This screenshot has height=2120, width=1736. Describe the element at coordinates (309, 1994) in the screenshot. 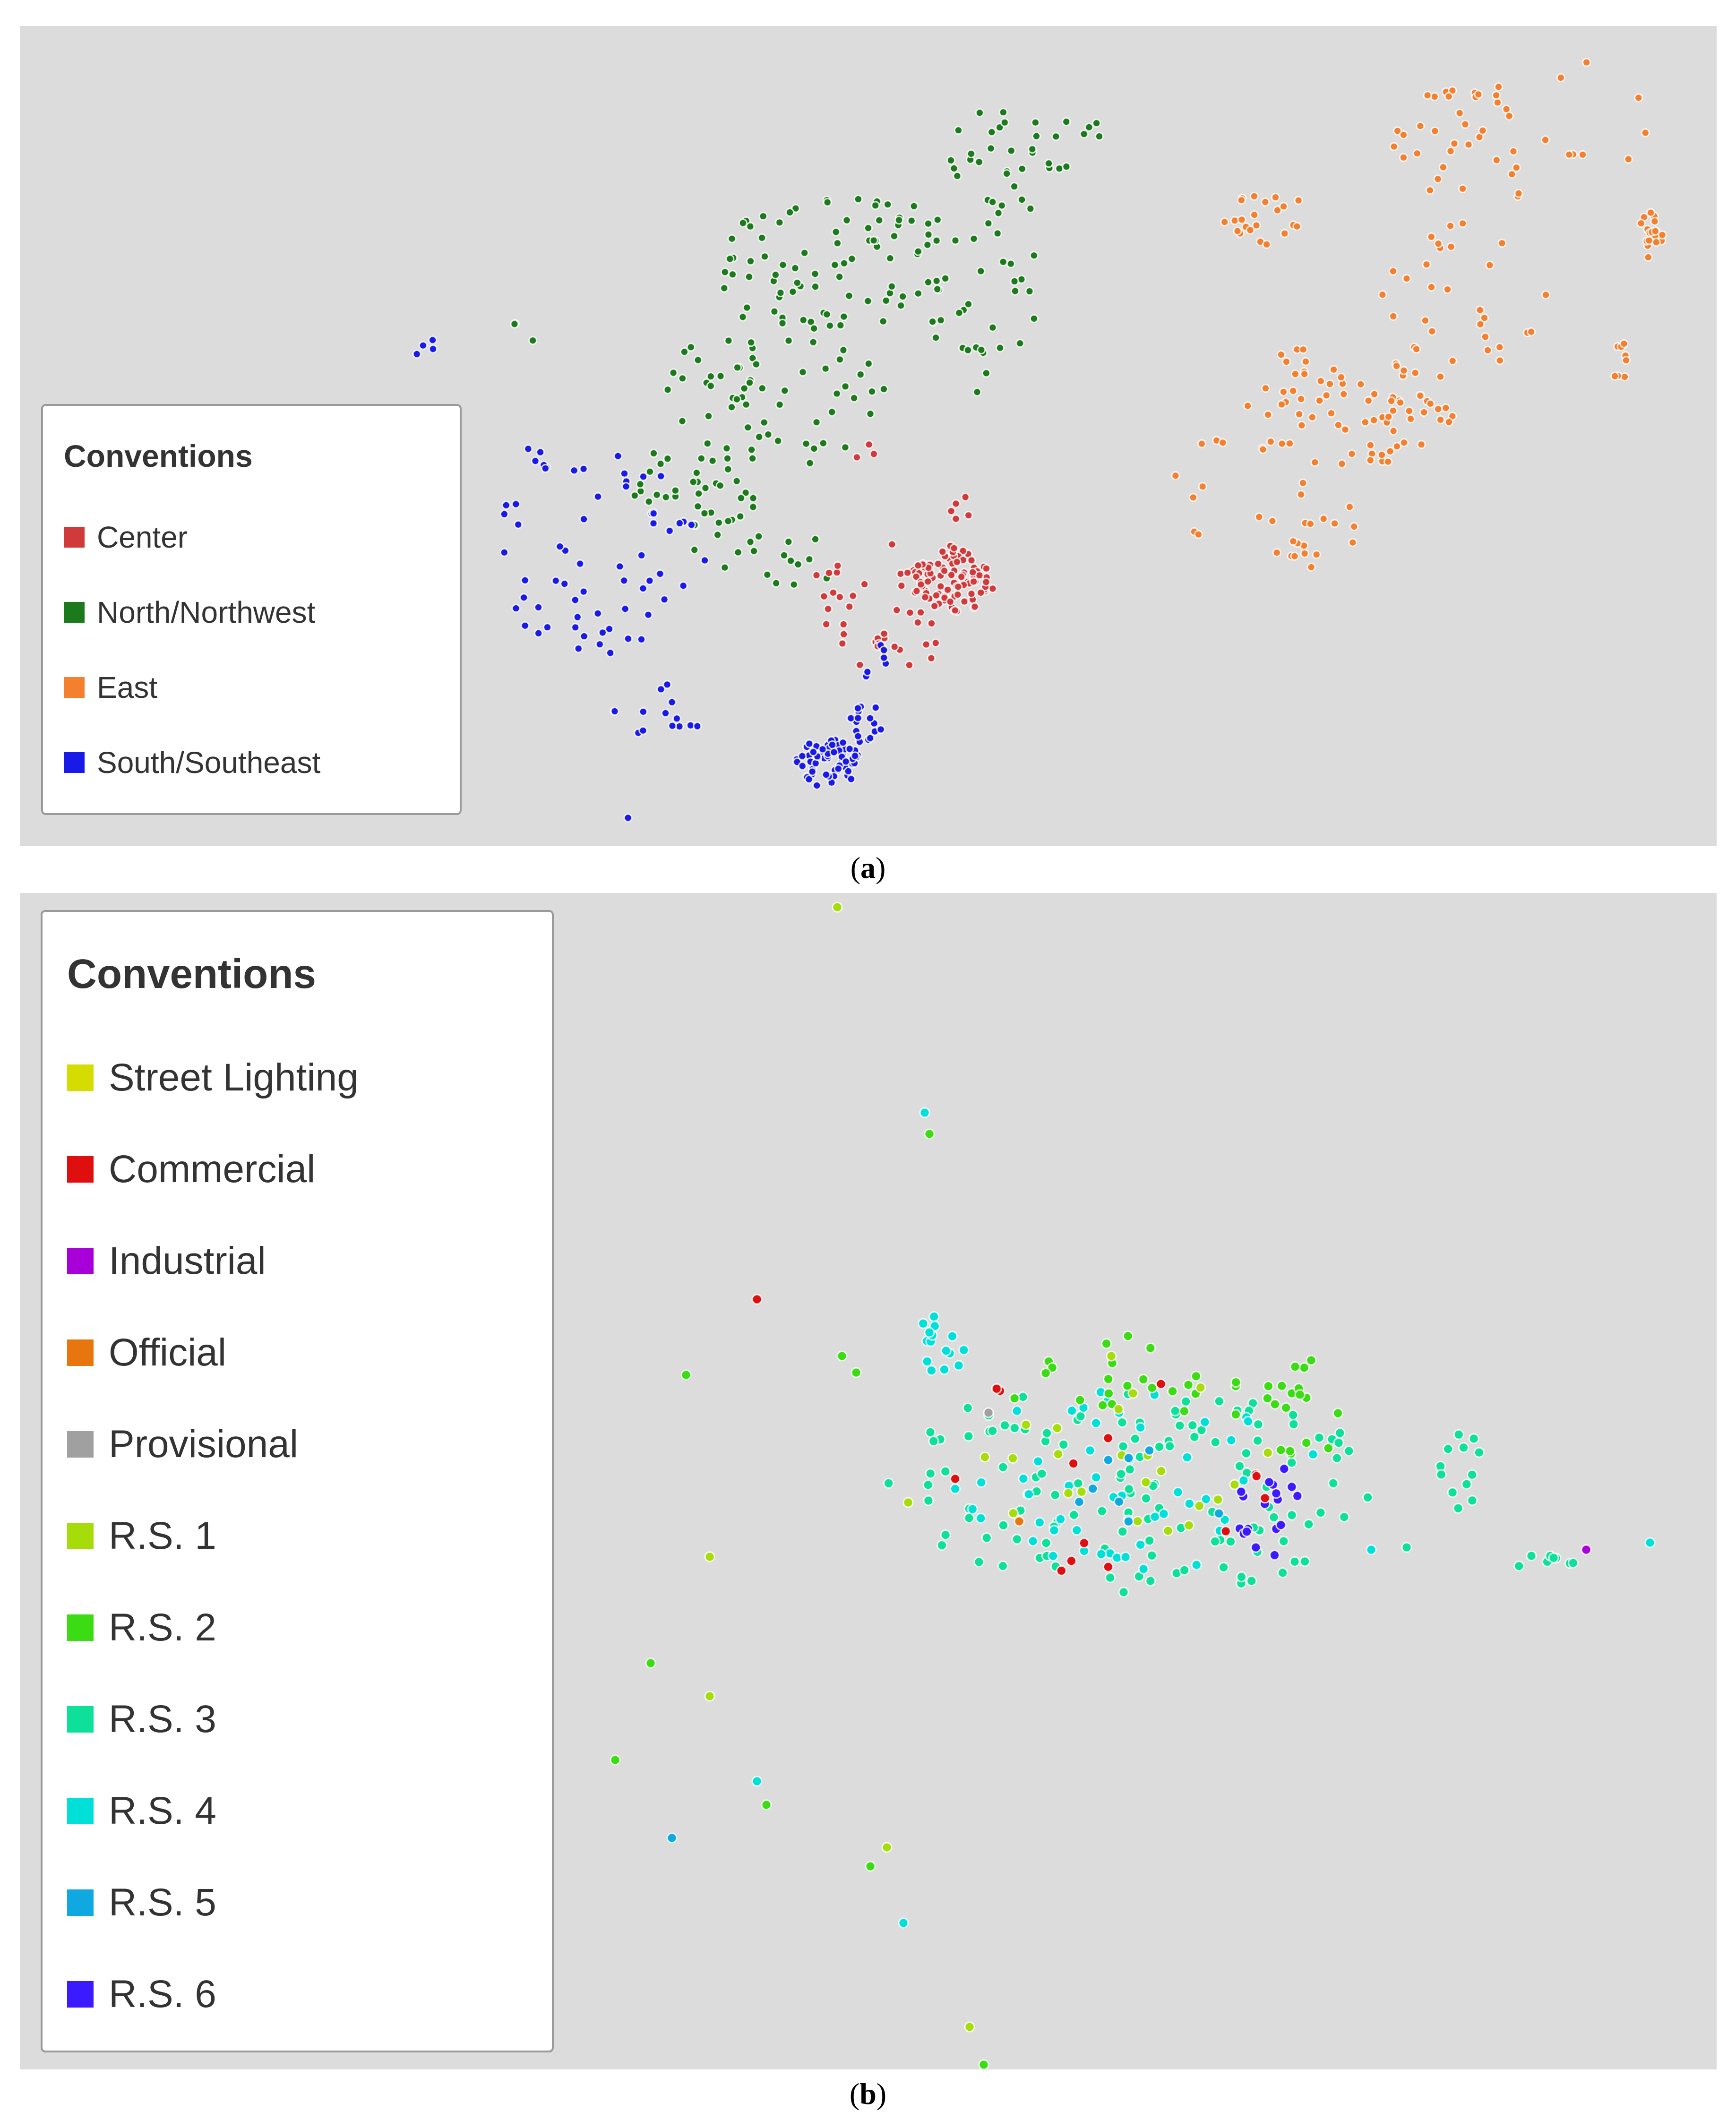

I see `legend-item-rs-6: R.S. 6` at that location.